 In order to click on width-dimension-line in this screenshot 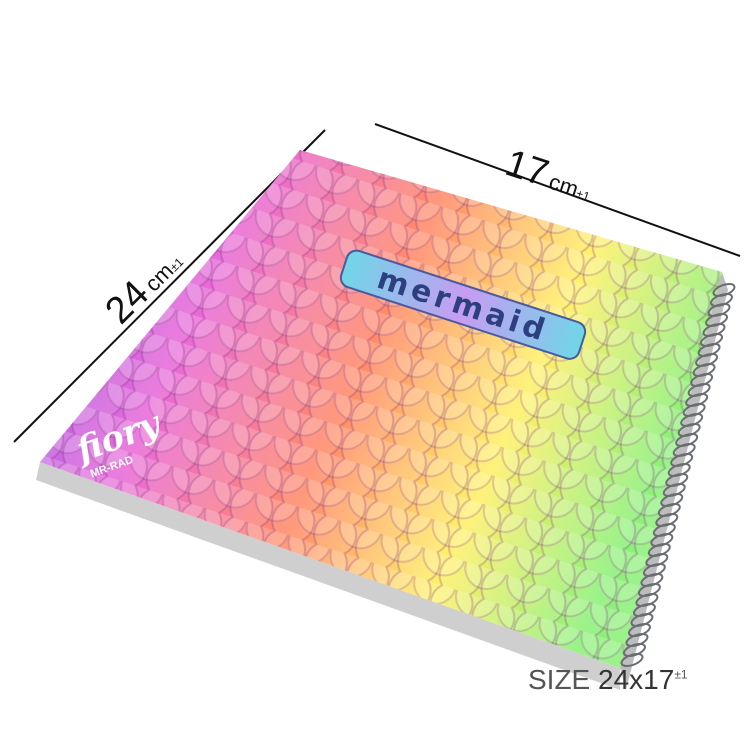, I will do `click(557, 190)`.